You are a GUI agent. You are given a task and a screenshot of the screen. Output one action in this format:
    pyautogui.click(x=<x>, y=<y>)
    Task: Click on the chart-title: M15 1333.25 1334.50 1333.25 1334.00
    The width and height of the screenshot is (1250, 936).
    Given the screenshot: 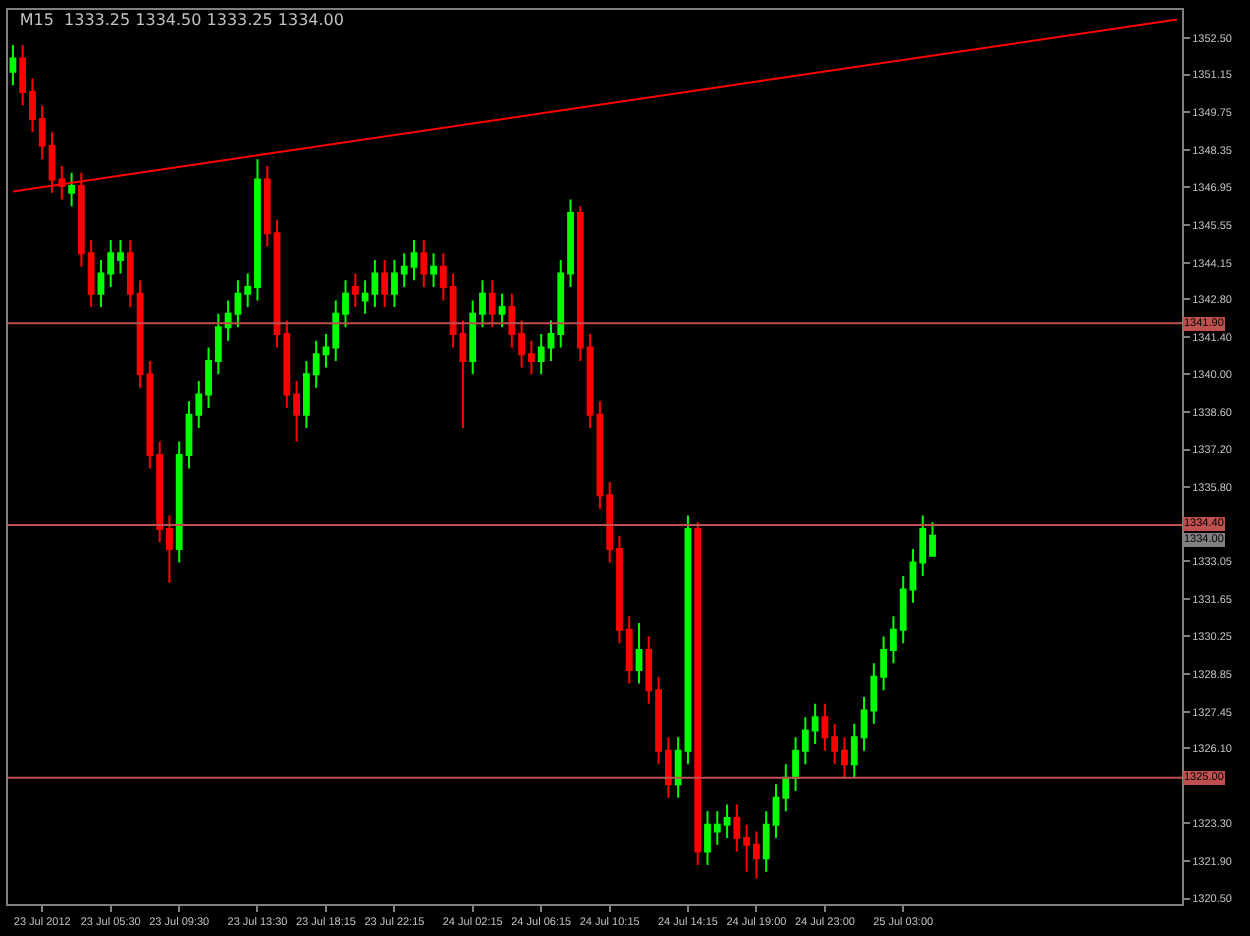 What is the action you would take?
    pyautogui.click(x=181, y=20)
    